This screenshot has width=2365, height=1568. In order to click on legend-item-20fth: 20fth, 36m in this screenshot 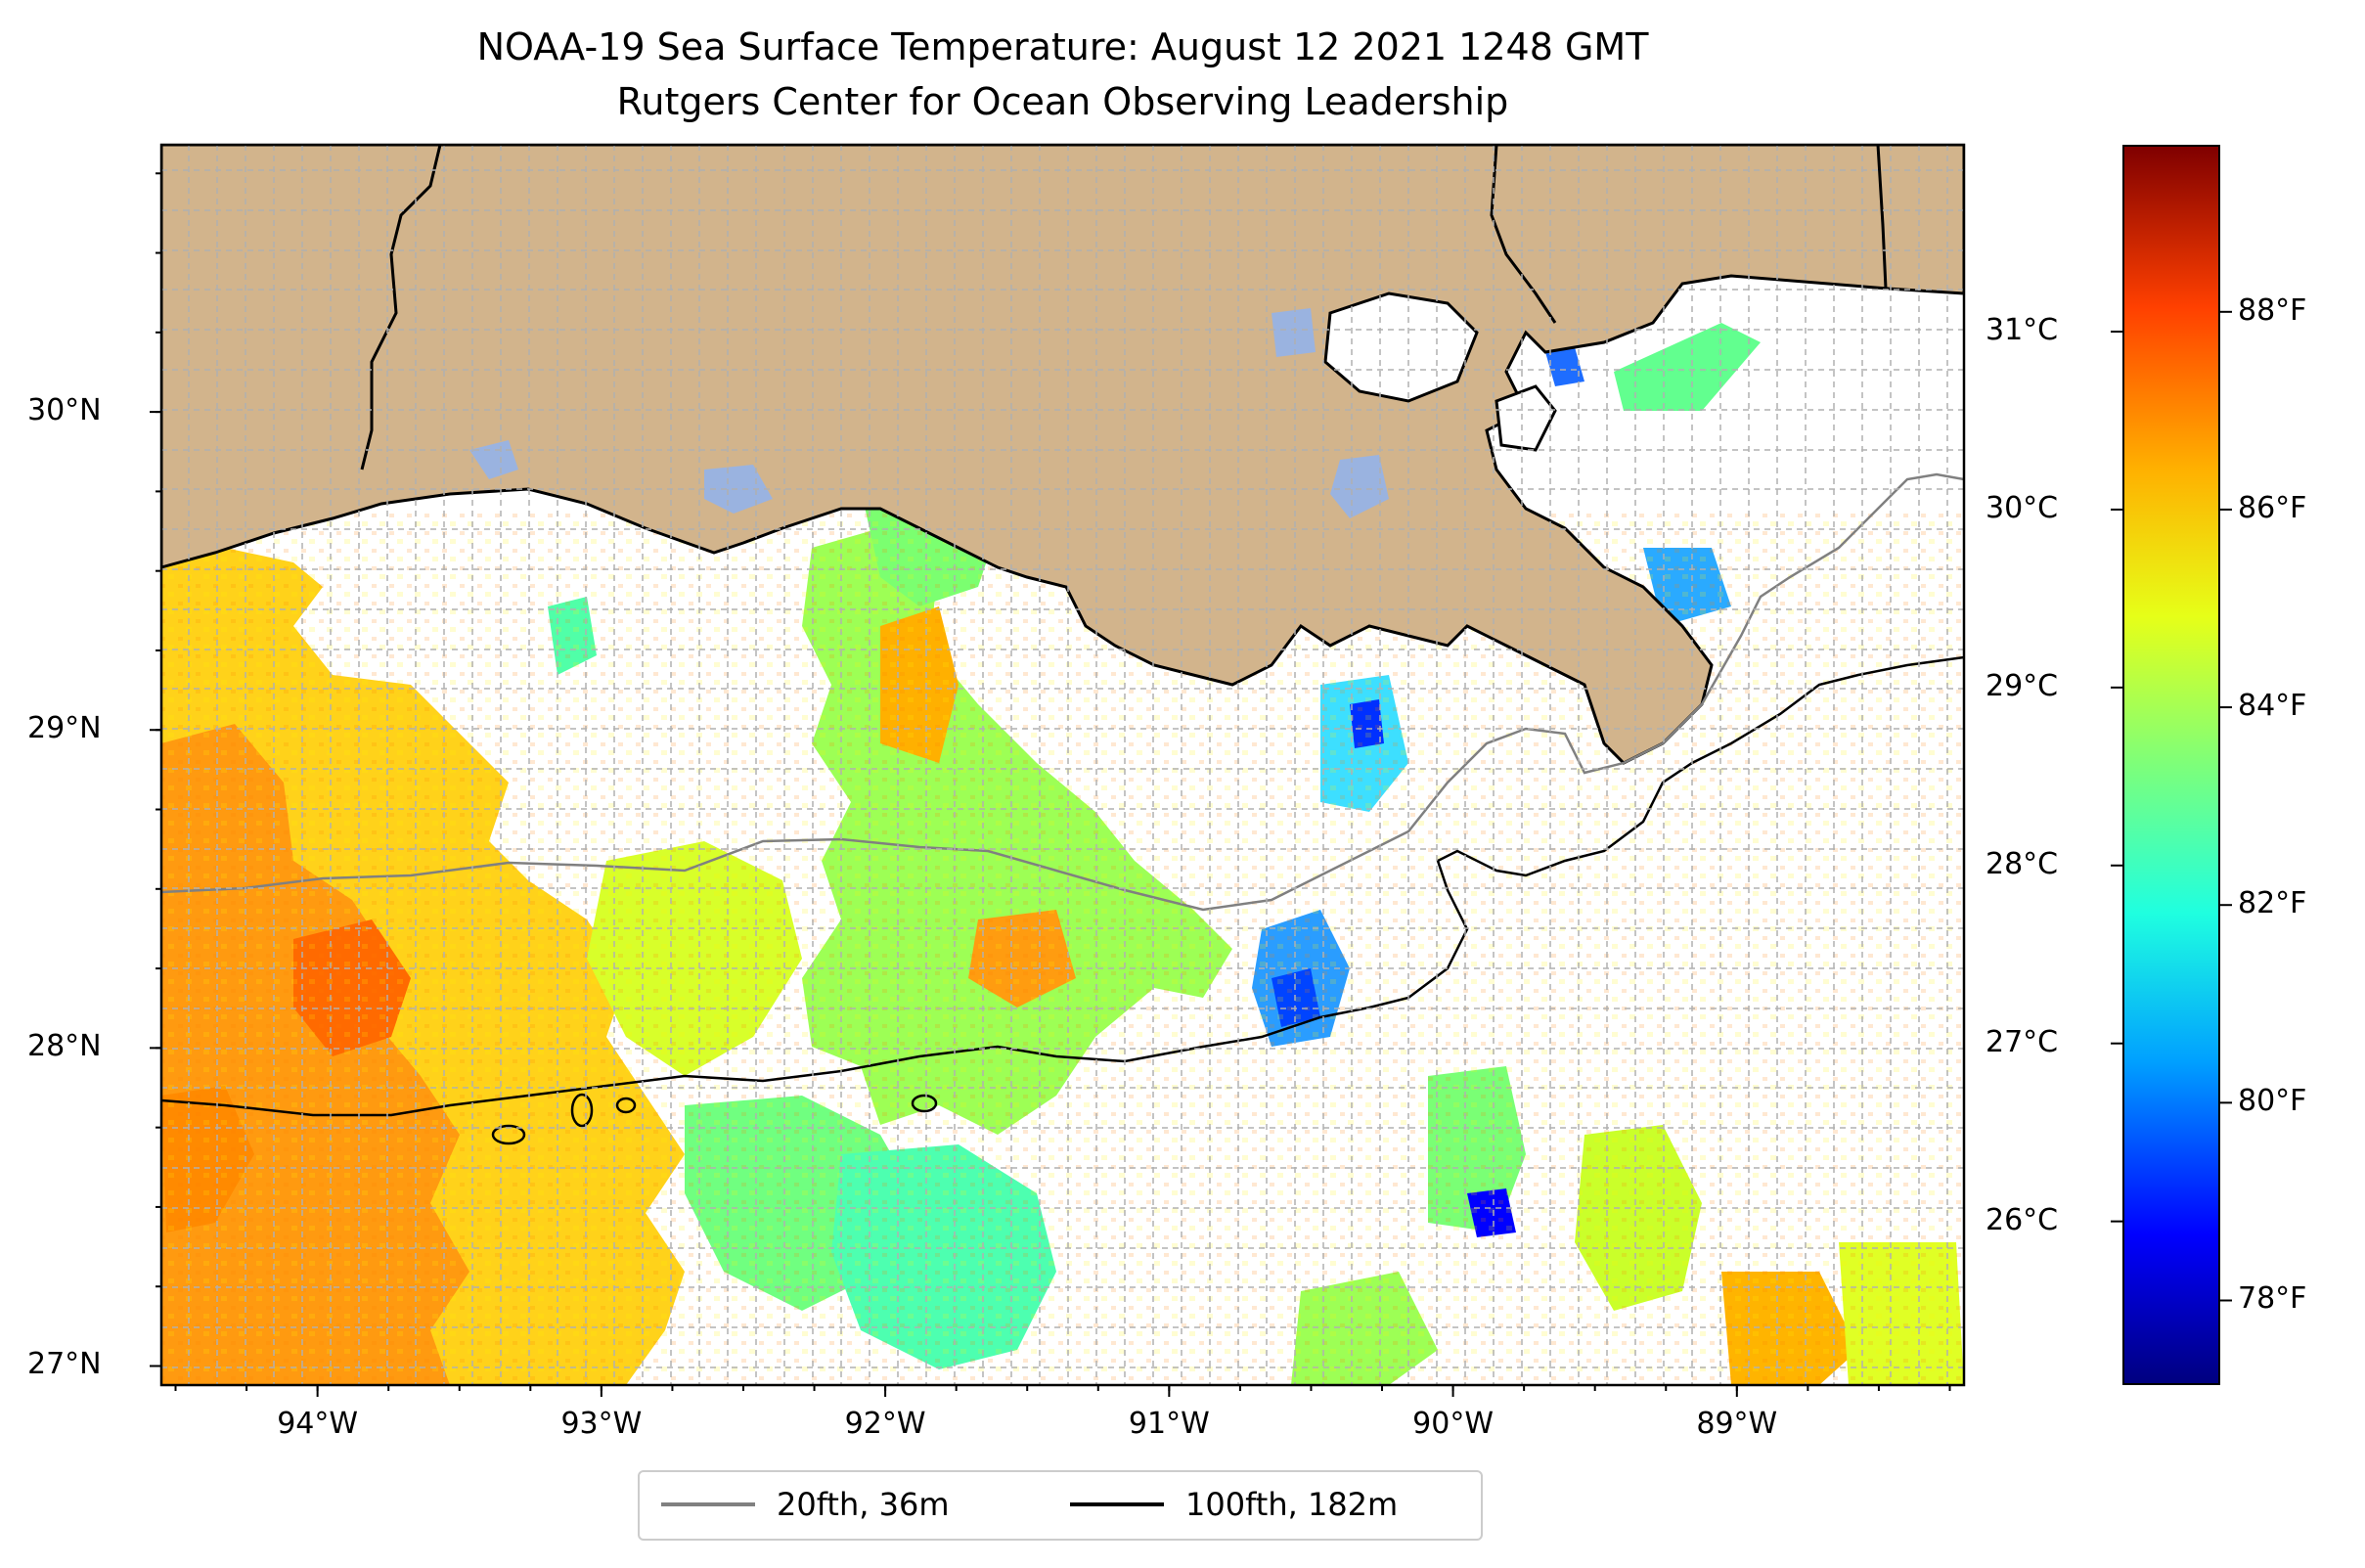, I will do `click(805, 1504)`.